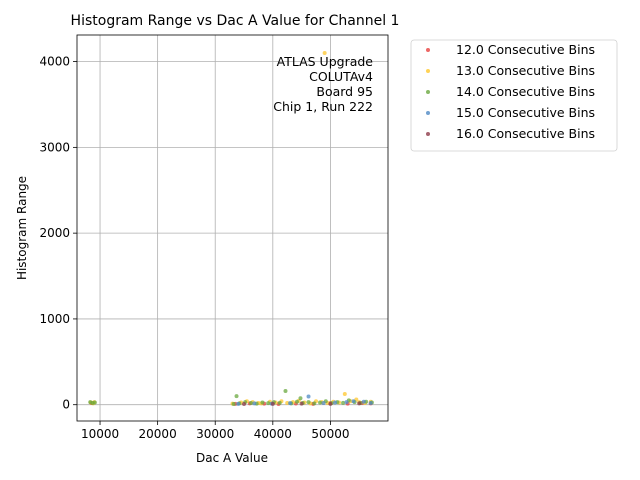  Describe the element at coordinates (273, 434) in the screenshot. I see `x-tick-label: 40000` at that location.